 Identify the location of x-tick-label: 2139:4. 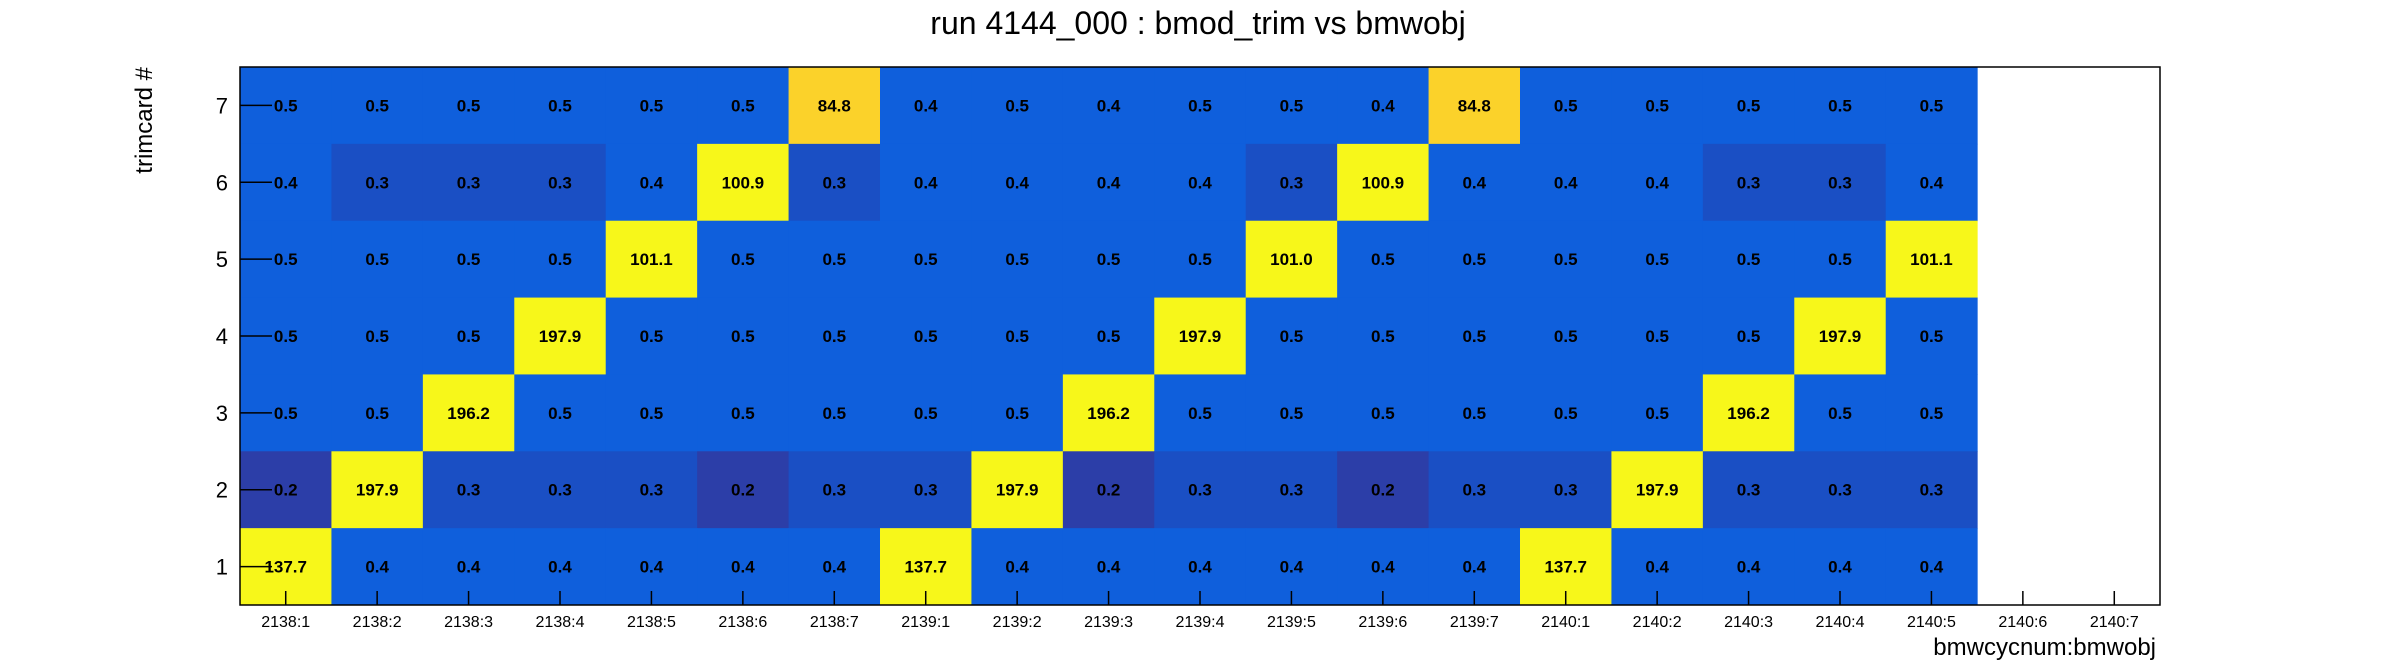
(1200, 622).